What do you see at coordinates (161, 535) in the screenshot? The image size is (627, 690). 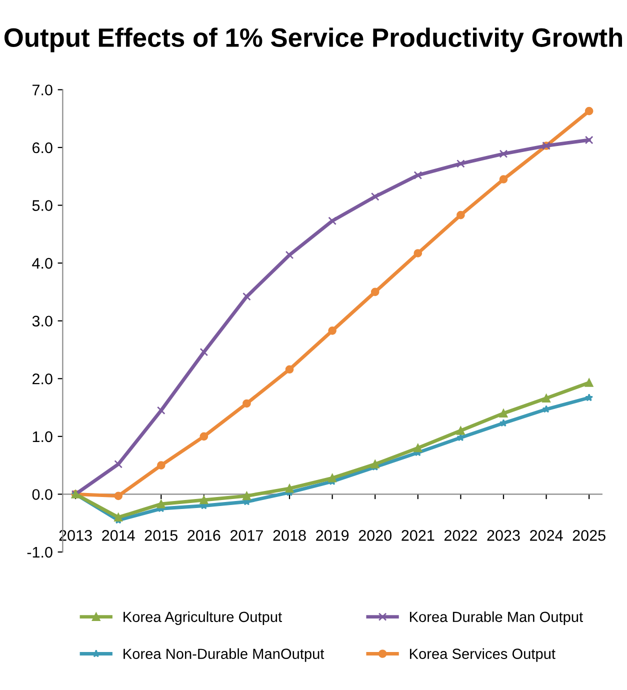 I see `x-tick-label: 2015` at bounding box center [161, 535].